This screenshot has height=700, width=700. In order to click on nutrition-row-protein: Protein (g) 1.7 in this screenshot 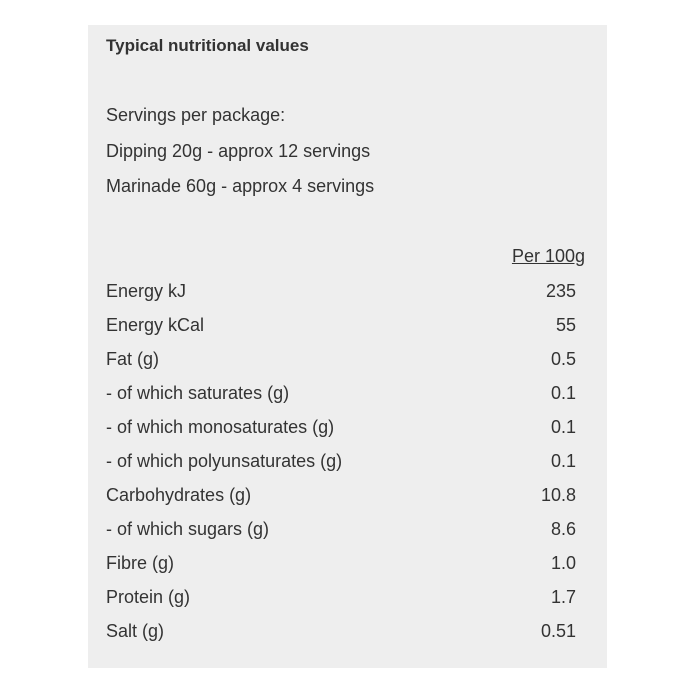, I will do `click(342, 604)`.